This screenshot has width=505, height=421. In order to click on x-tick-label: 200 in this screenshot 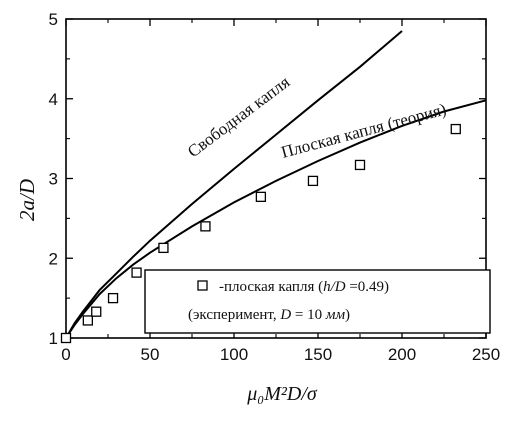, I will do `click(402, 354)`.